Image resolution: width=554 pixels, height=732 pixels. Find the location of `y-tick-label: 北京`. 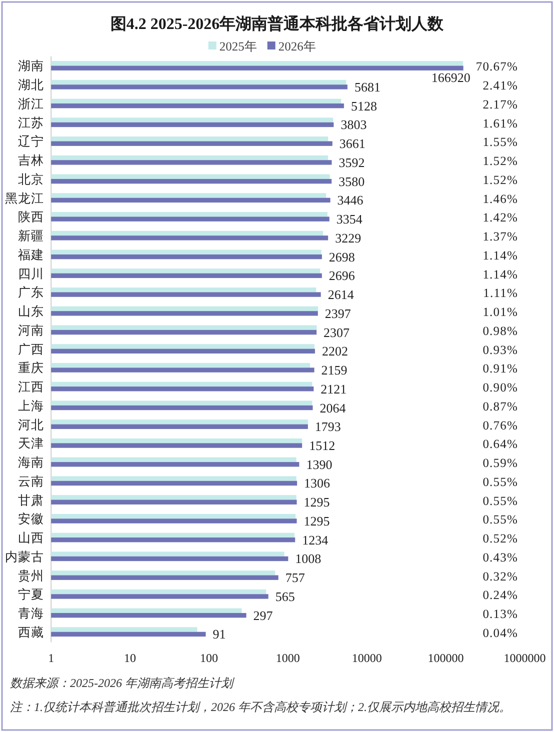

y-tick-label: 北京 is located at coordinates (31, 179).